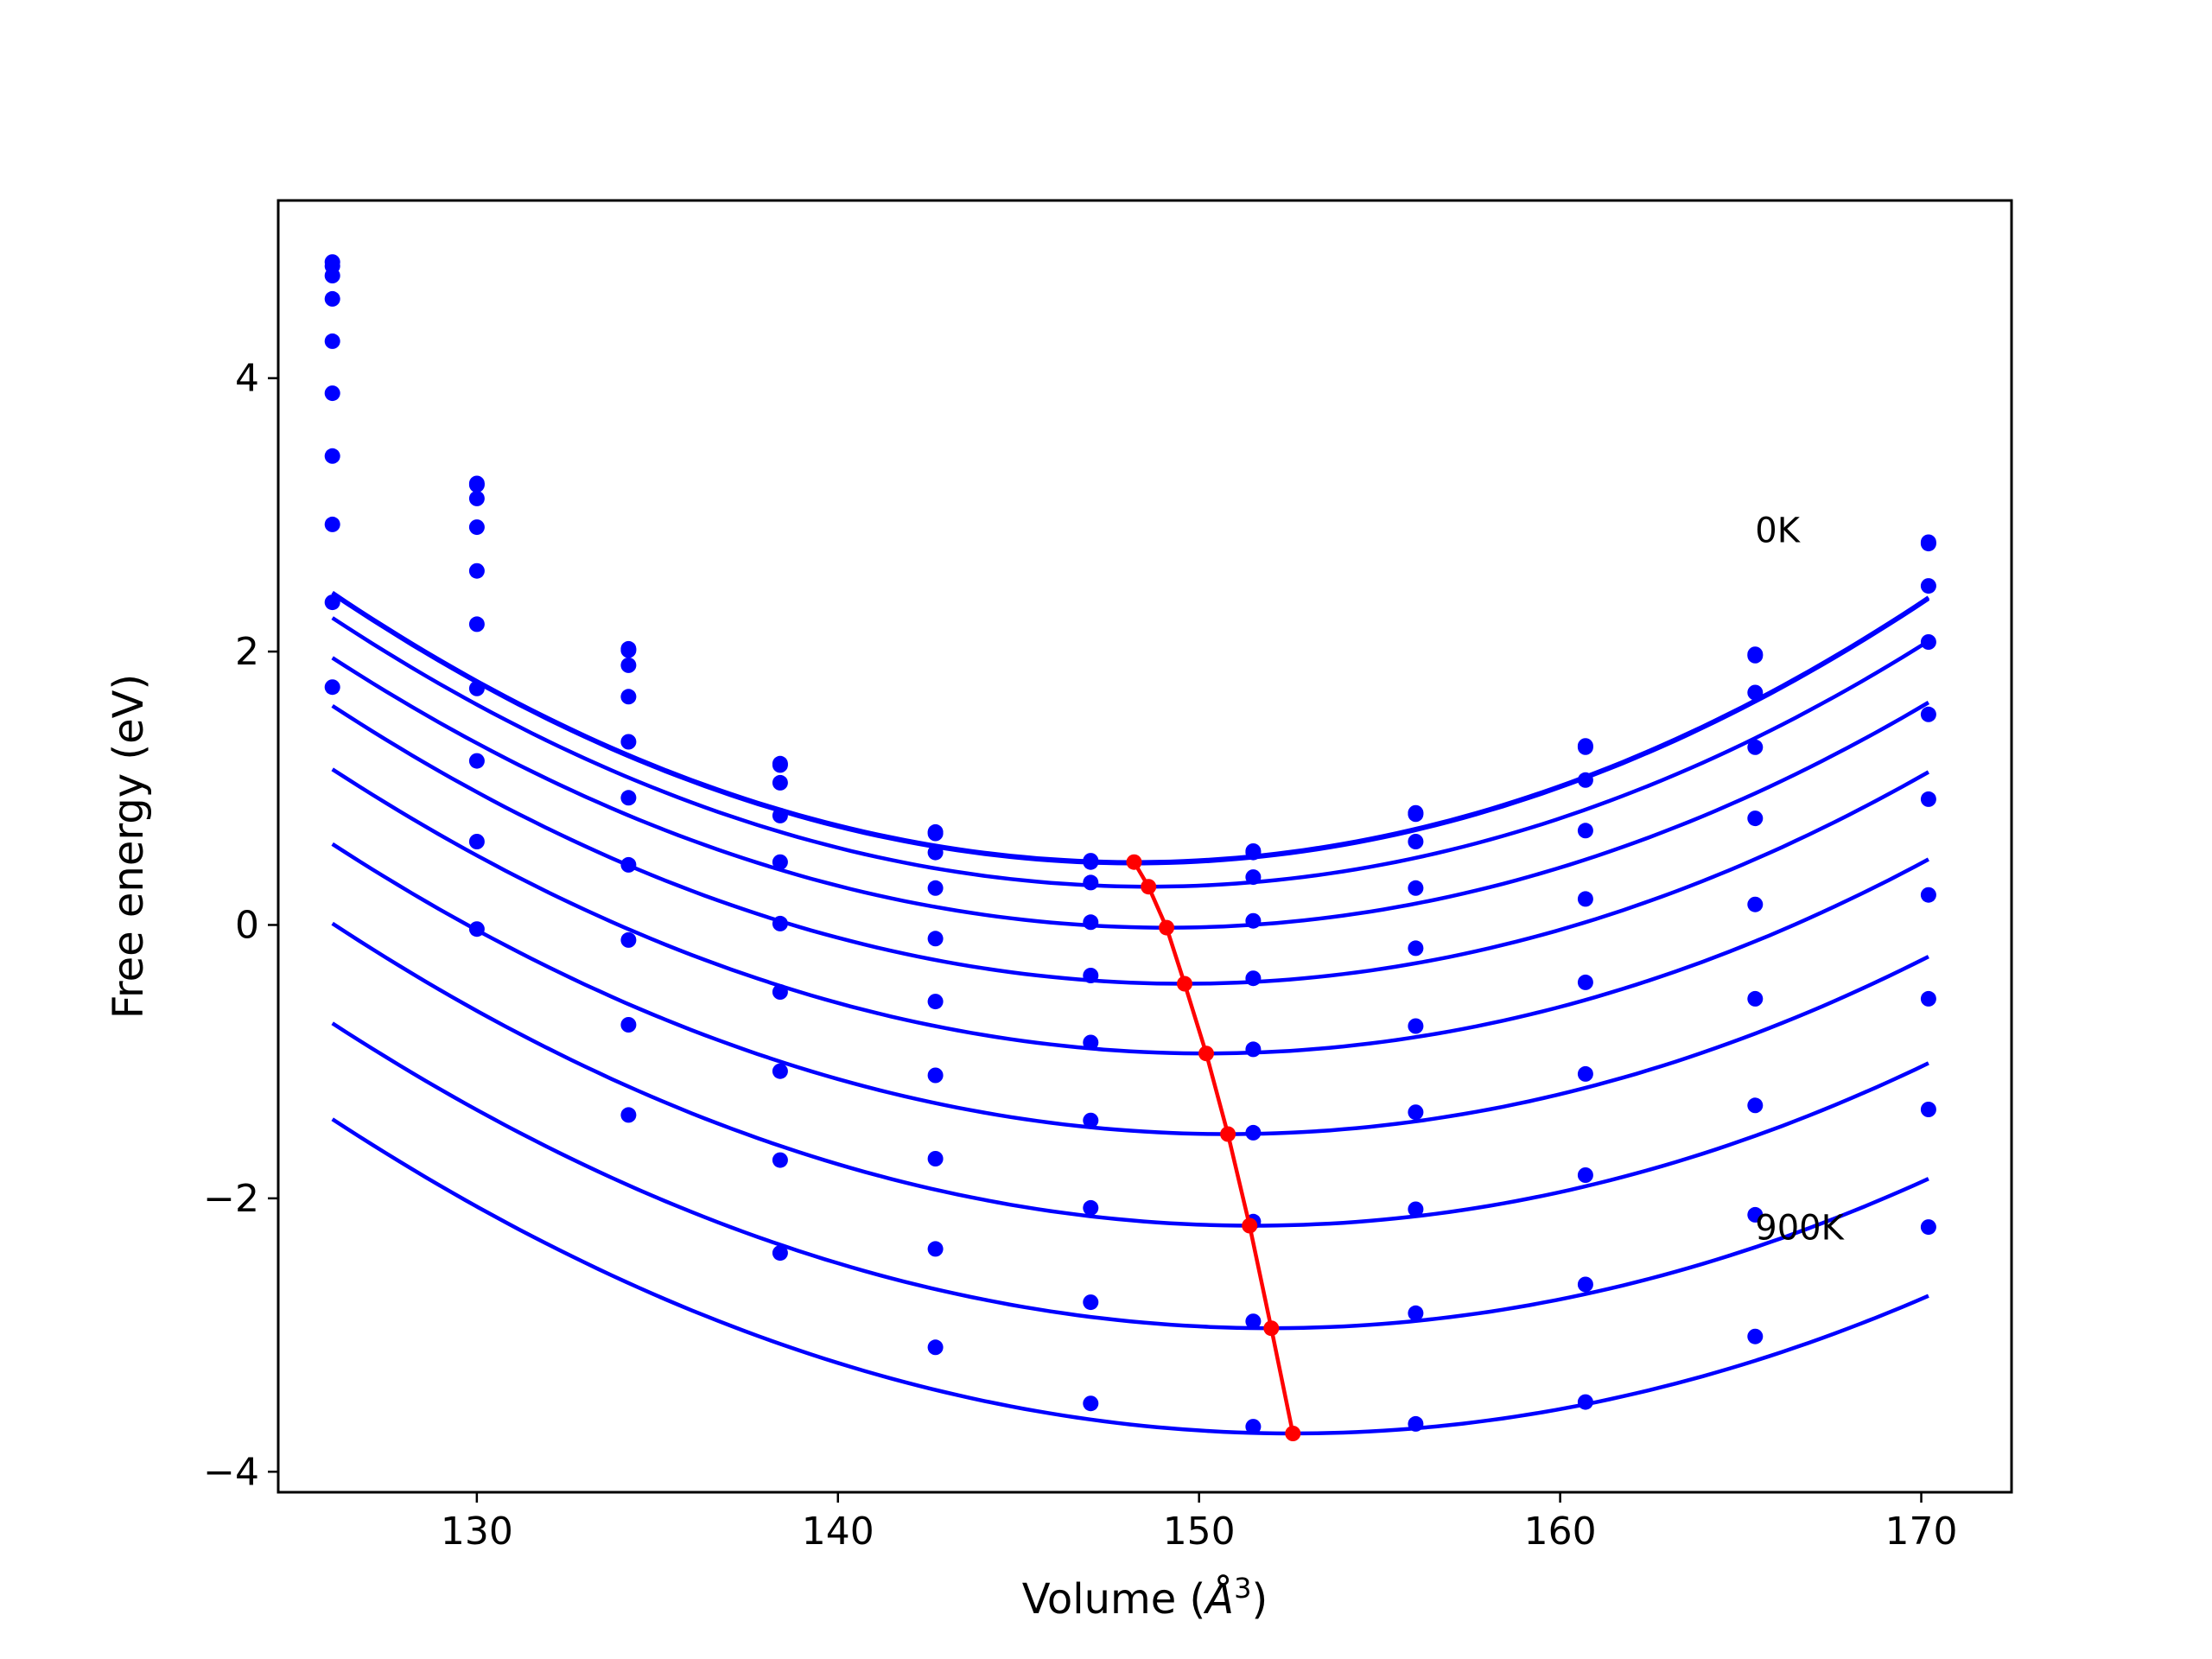  Describe the element at coordinates (247, 379) in the screenshot. I see `y-tick-label: 4` at that location.